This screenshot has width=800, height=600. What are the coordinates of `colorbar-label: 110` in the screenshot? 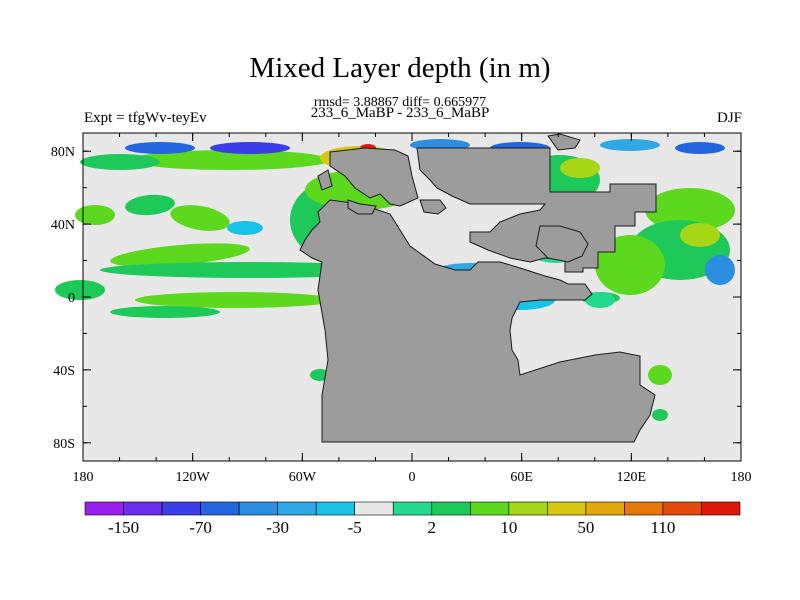 It's located at (663, 527).